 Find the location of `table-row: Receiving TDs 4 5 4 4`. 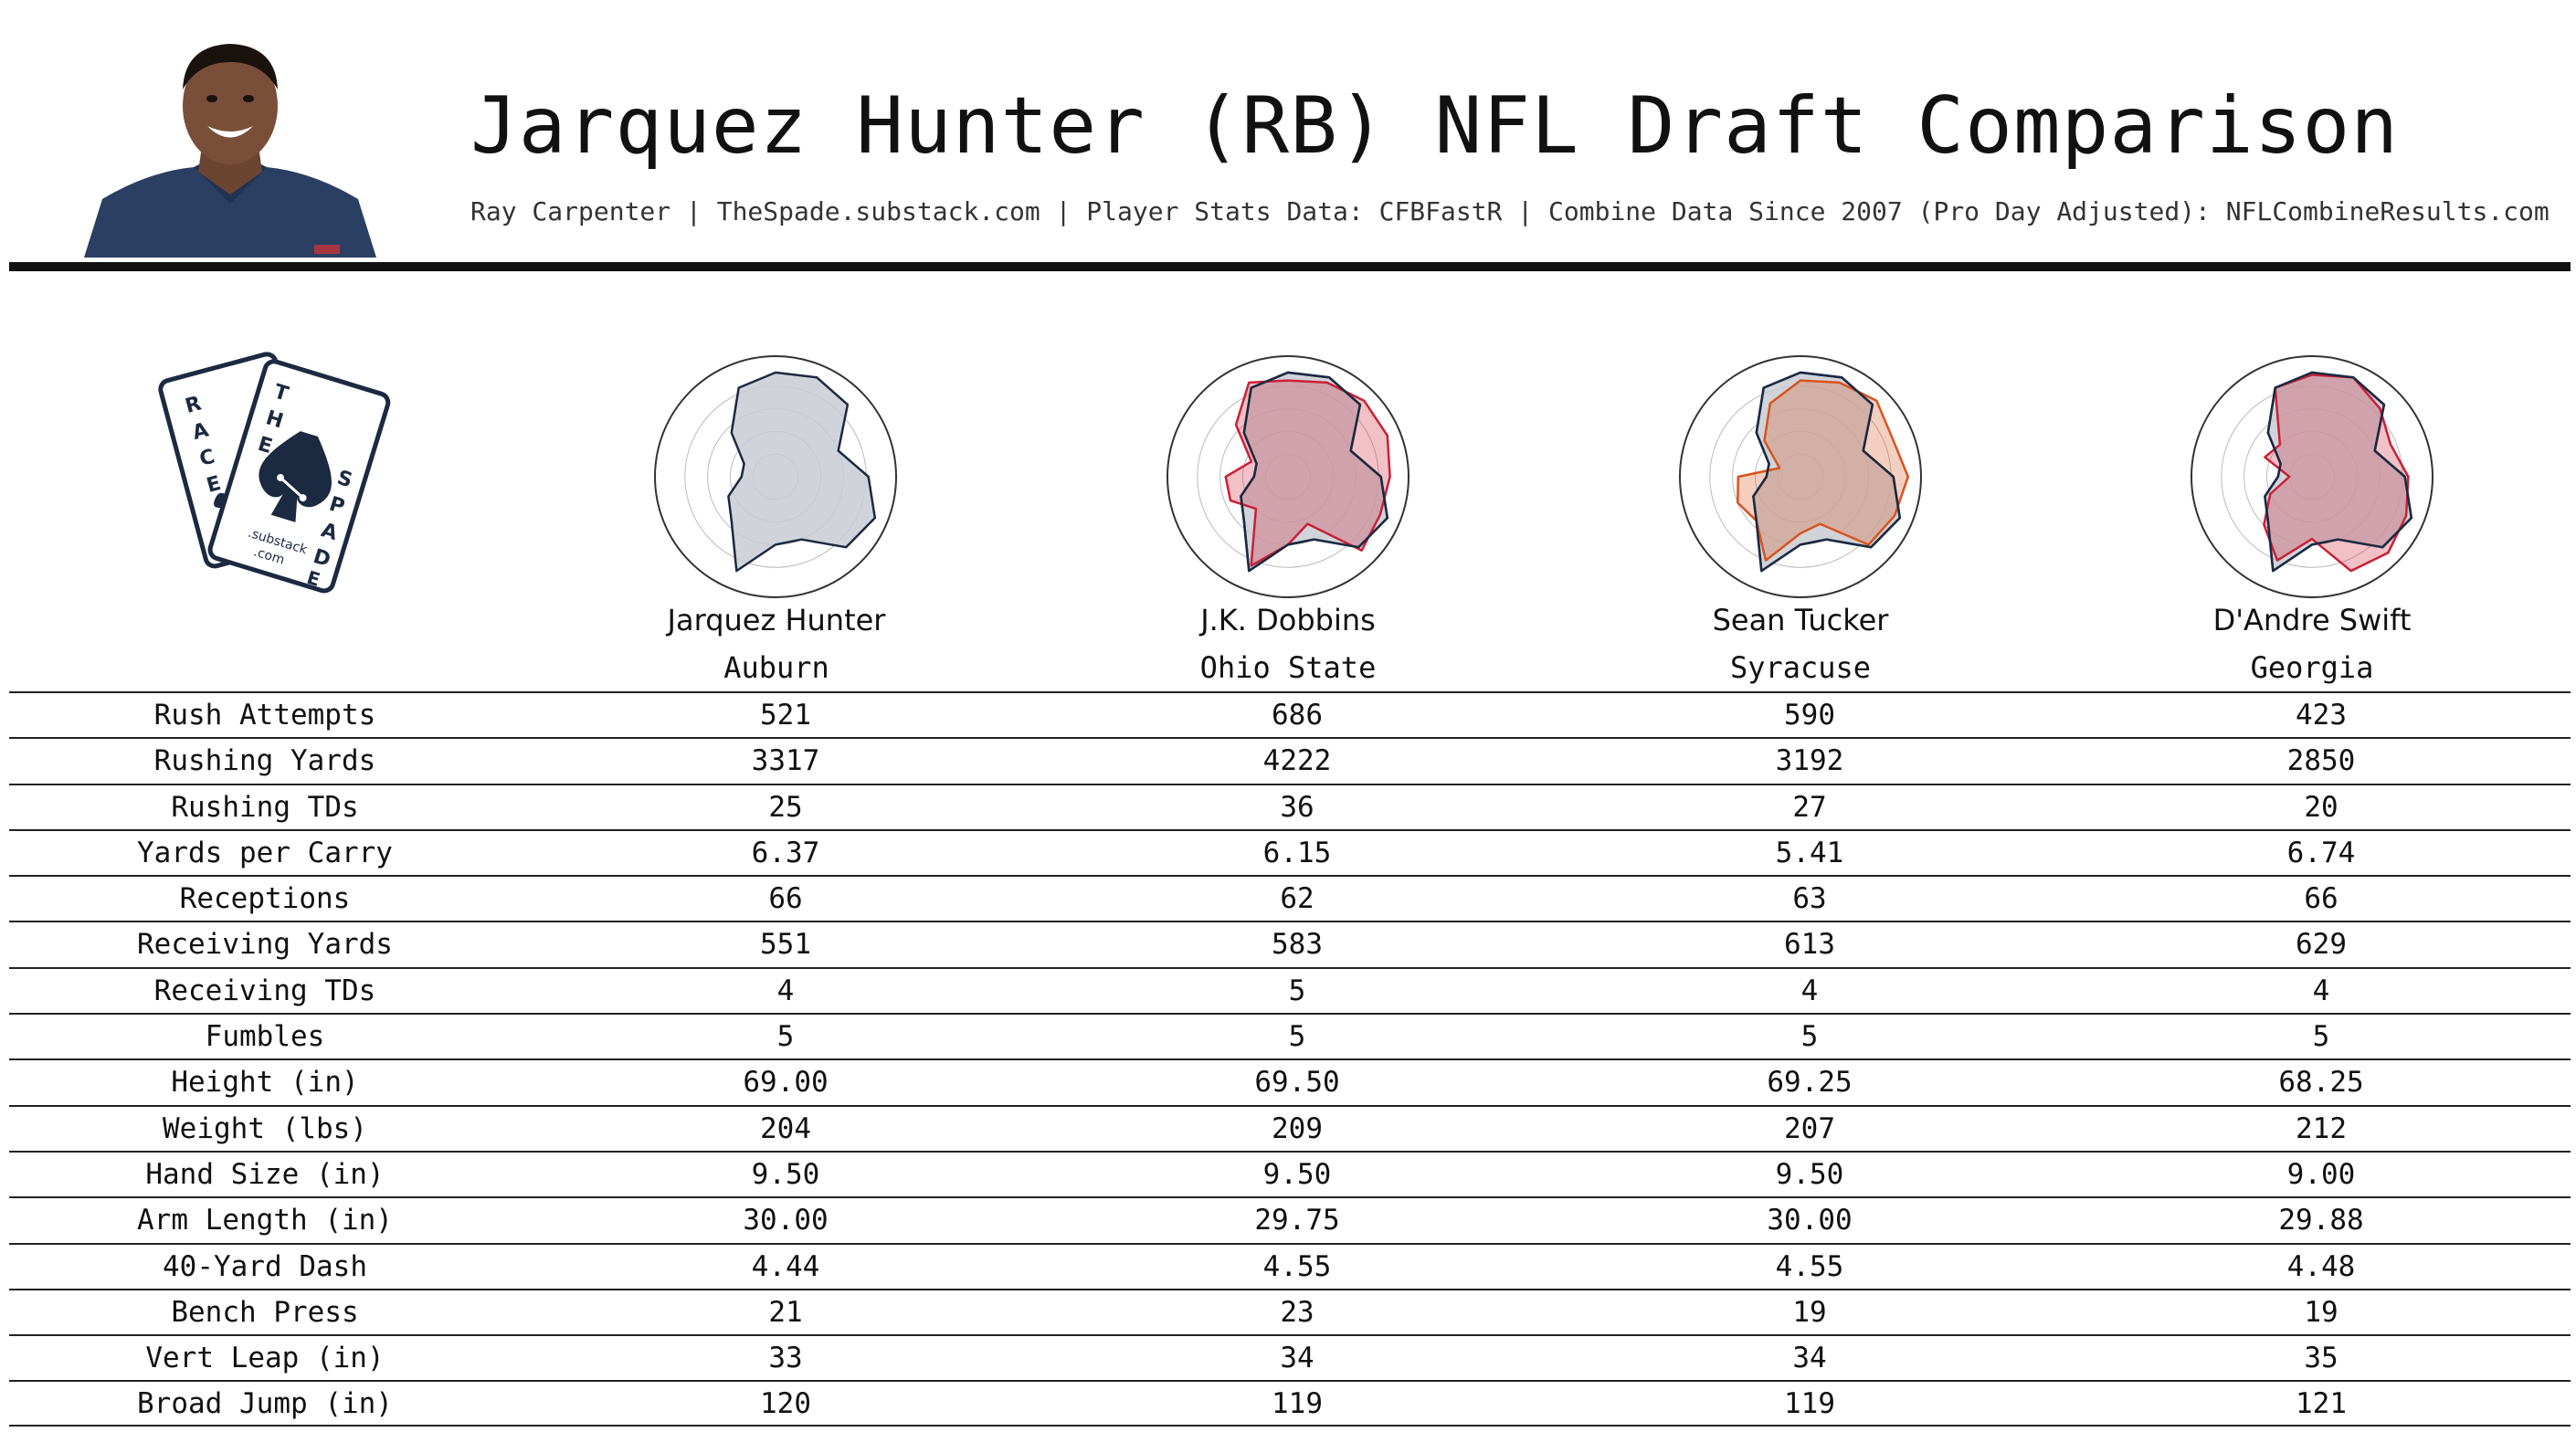

table-row: Receiving TDs 4 5 4 4 is located at coordinates (1290, 989).